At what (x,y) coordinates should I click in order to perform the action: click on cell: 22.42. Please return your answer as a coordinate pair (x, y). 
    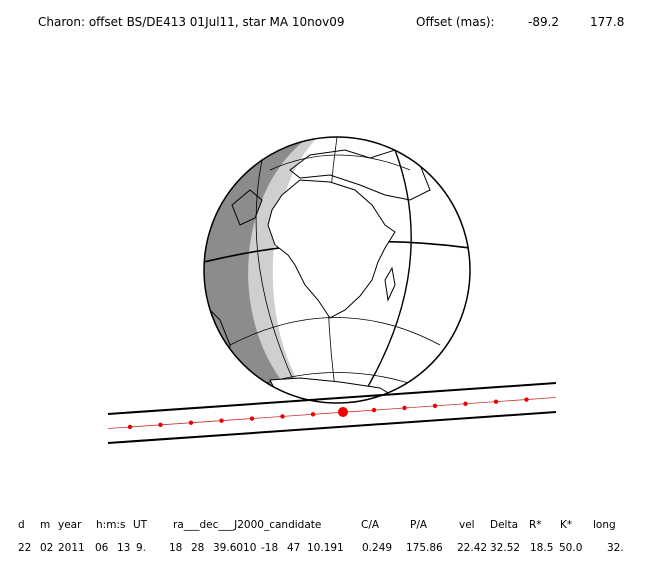
    Looking at the image, I should click on (472, 548).